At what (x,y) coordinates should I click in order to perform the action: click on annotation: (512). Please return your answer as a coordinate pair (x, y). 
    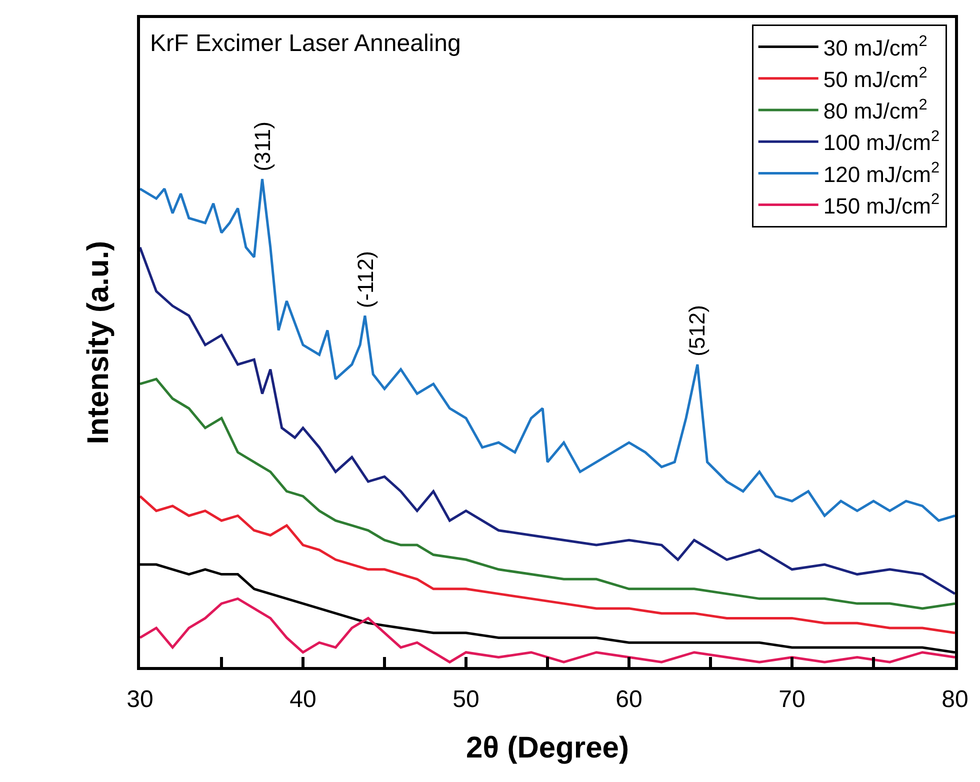
    Looking at the image, I should click on (697, 330).